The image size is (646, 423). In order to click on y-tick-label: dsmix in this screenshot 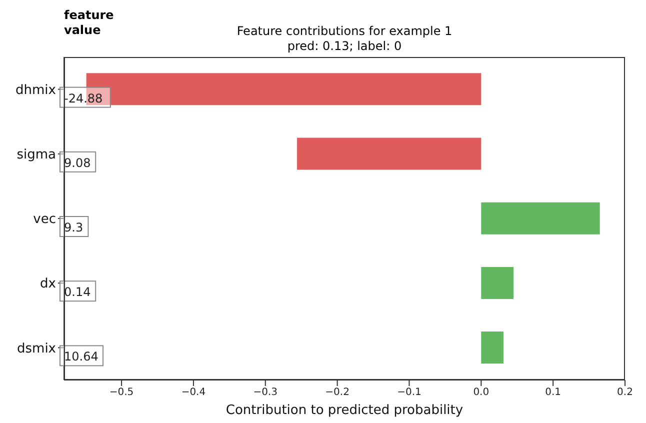, I will do `click(36, 348)`.